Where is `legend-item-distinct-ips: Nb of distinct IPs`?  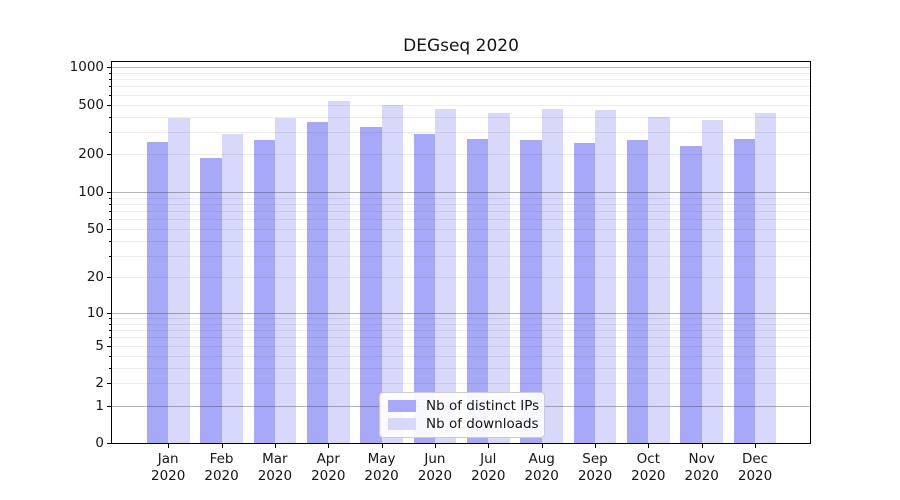
legend-item-distinct-ips: Nb of distinct IPs is located at coordinates (464, 406).